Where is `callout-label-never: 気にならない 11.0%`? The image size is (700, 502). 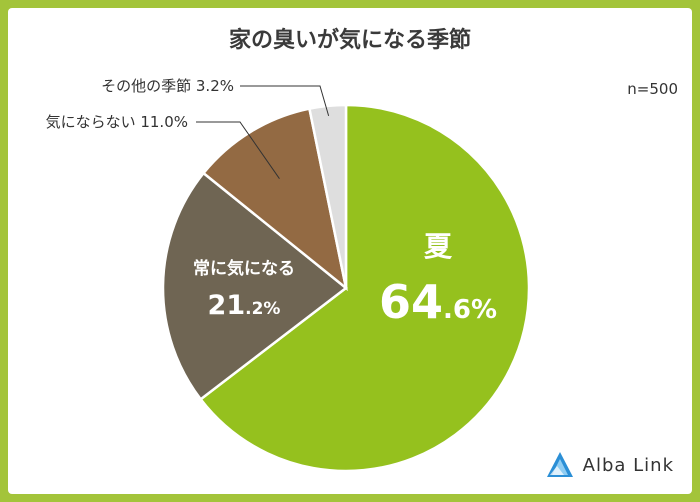
callout-label-never: 気にならない 11.0% is located at coordinates (117, 122).